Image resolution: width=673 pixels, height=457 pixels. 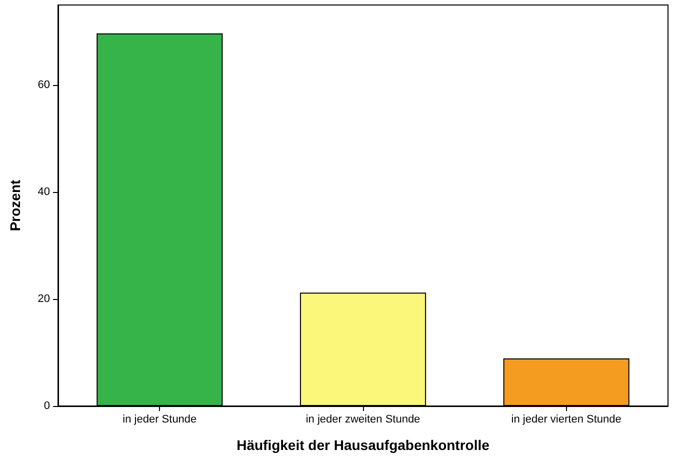 I want to click on y-axis-title: Prozent, so click(x=15, y=205).